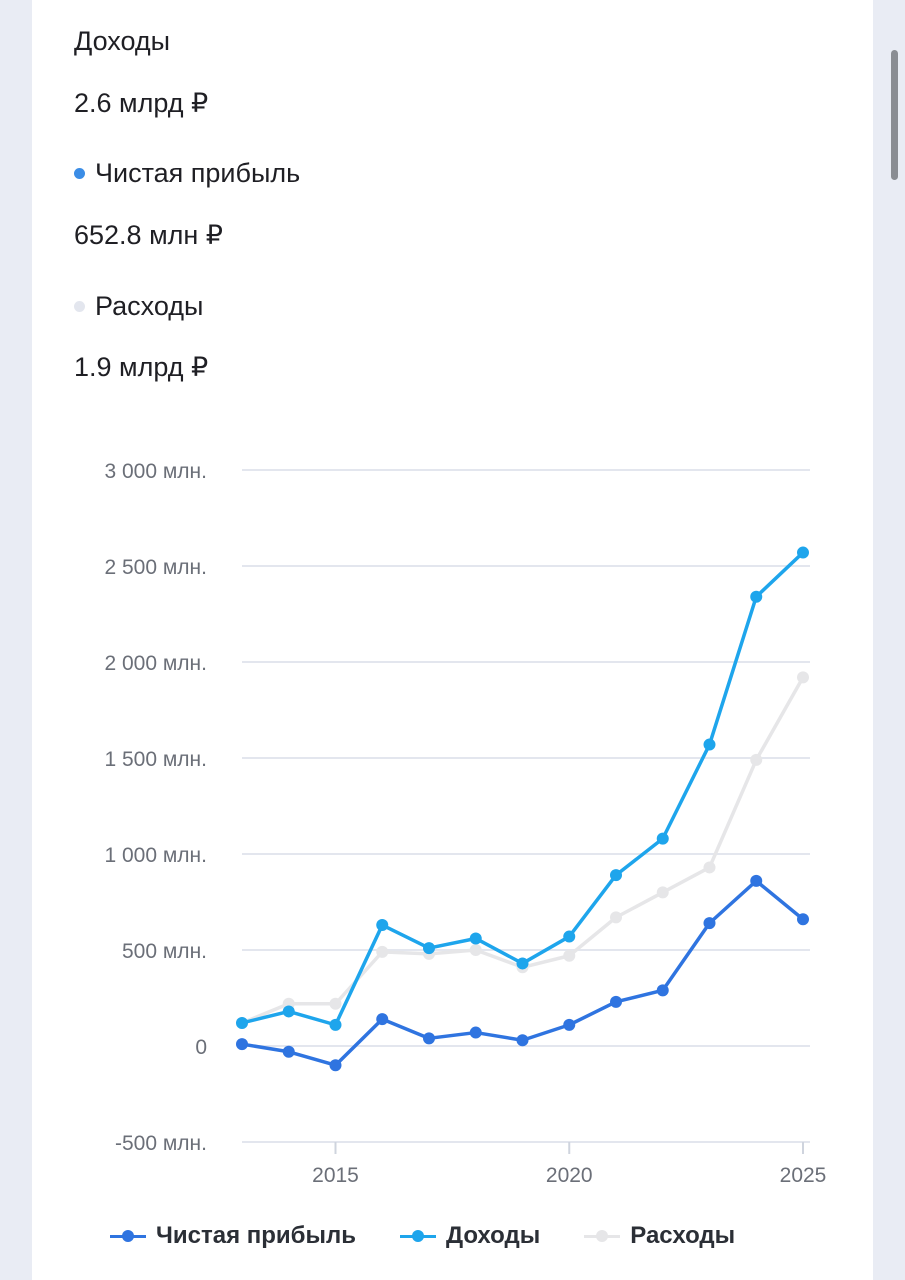 This screenshot has height=1280, width=905. What do you see at coordinates (79, 306) in the screenshot?
I see `expenses-dot-icon` at bounding box center [79, 306].